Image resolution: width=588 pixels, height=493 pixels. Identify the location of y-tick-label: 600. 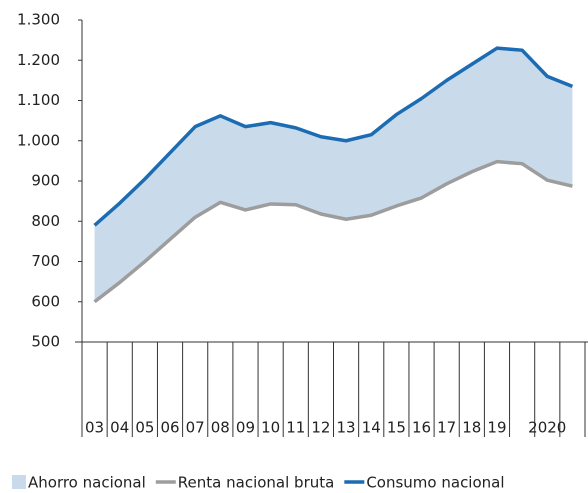
(45, 301).